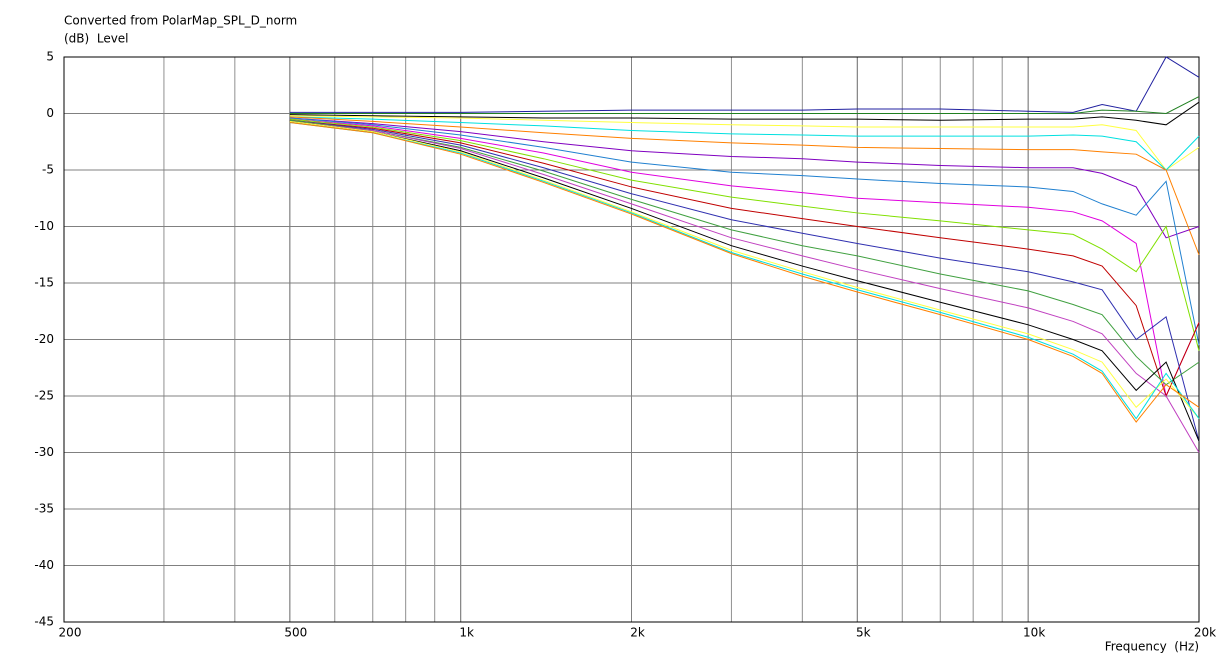 Image resolution: width=1222 pixels, height=658 pixels. What do you see at coordinates (50, 57) in the screenshot?
I see `y-tick-label: 5` at bounding box center [50, 57].